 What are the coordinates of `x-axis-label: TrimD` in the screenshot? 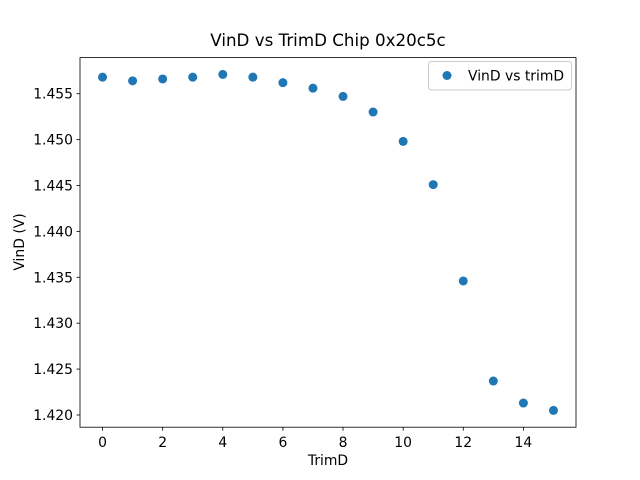 It's located at (327, 461).